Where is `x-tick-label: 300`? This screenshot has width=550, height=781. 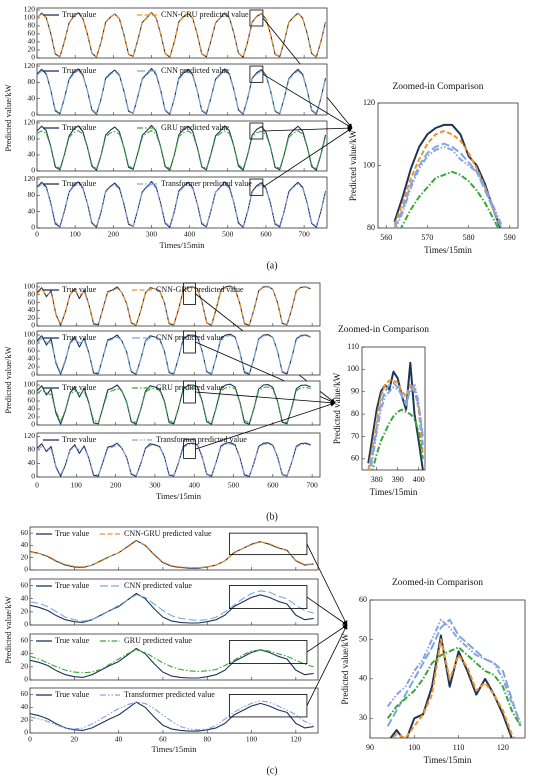 x-tick-label: 300 is located at coordinates (152, 234).